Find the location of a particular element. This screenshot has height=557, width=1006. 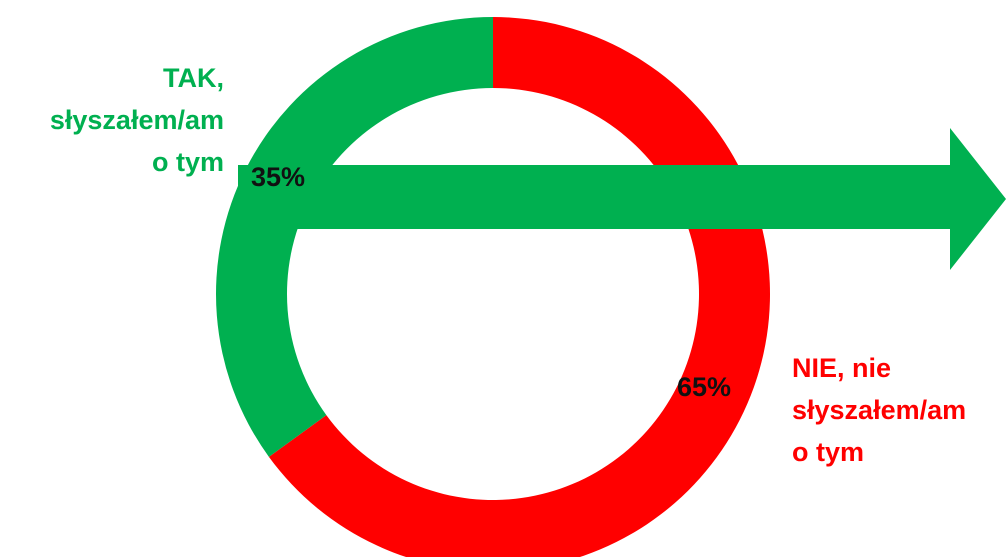

category-label-nie-line-2: słyszałem/am is located at coordinates (879, 410).